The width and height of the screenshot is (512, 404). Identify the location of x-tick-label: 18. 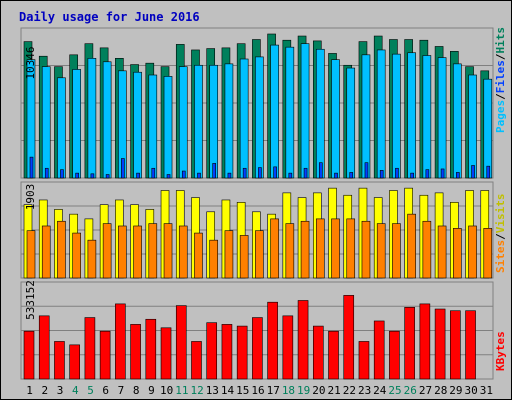
(288, 390).